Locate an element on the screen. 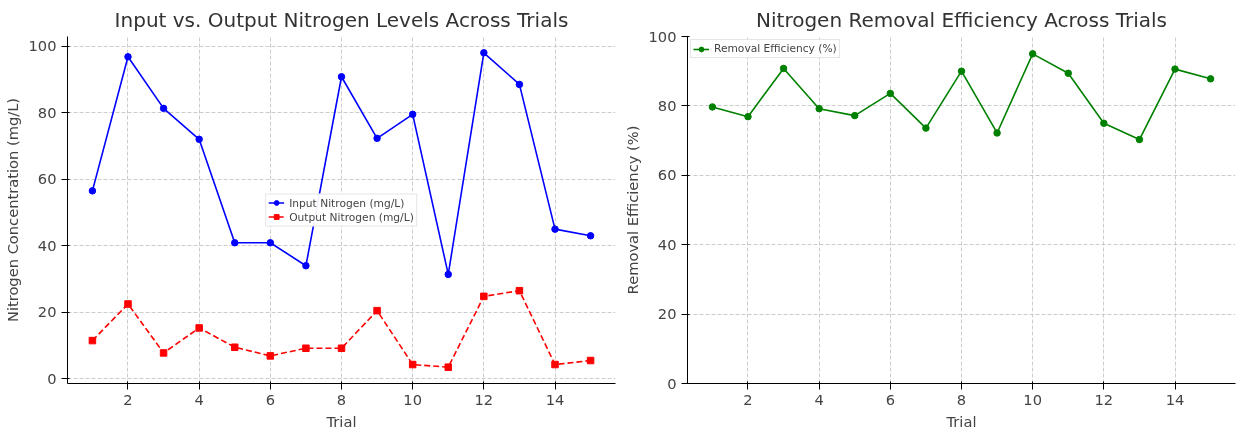 This screenshot has width=1243, height=434. y-axis-title: Nitrogen Concentration (mg/L) is located at coordinates (12, 210).